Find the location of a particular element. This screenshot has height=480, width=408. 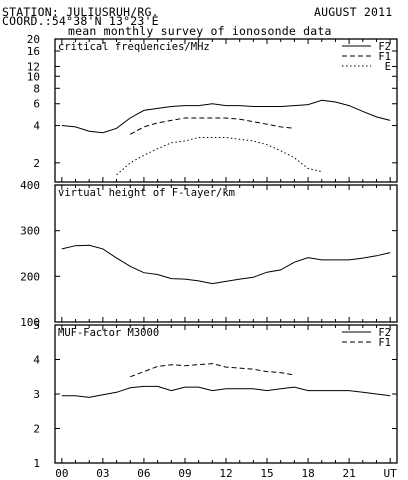

x-tick-label: 18 is located at coordinates (307, 473).